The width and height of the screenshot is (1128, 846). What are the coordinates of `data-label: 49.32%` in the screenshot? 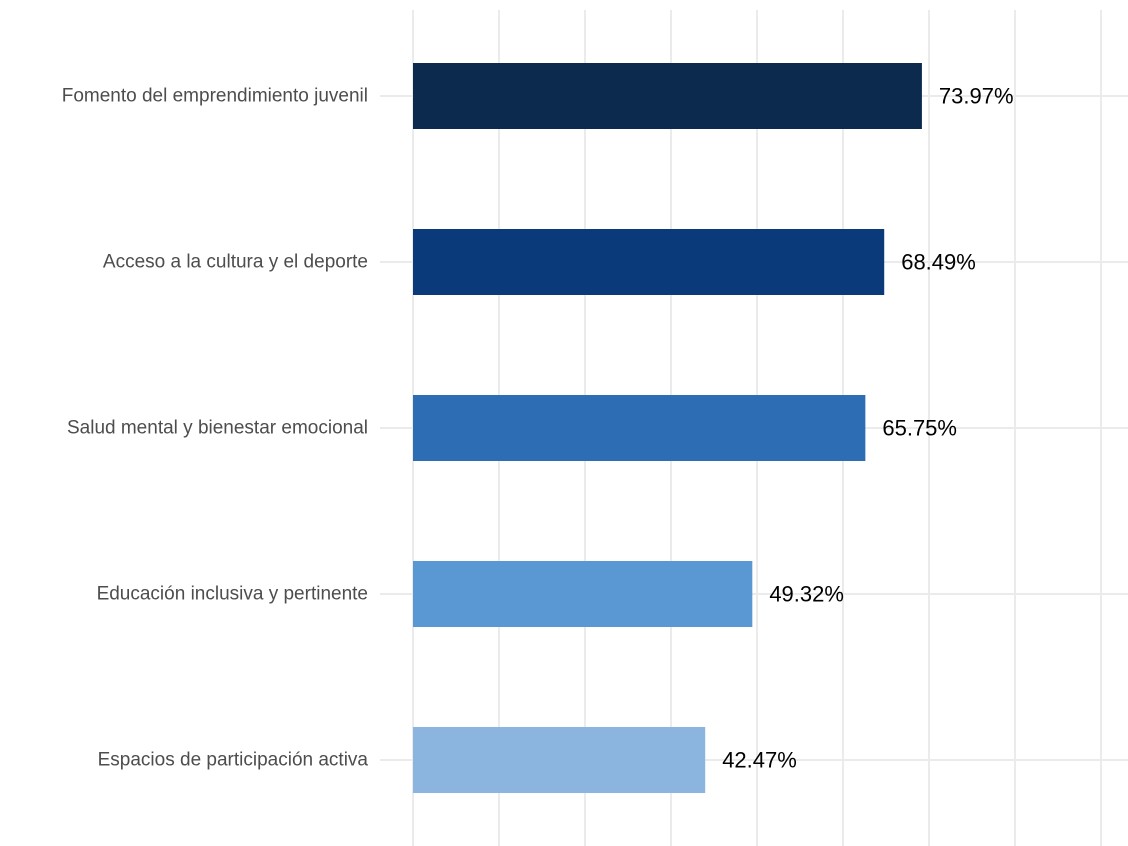 It's located at (806, 594).